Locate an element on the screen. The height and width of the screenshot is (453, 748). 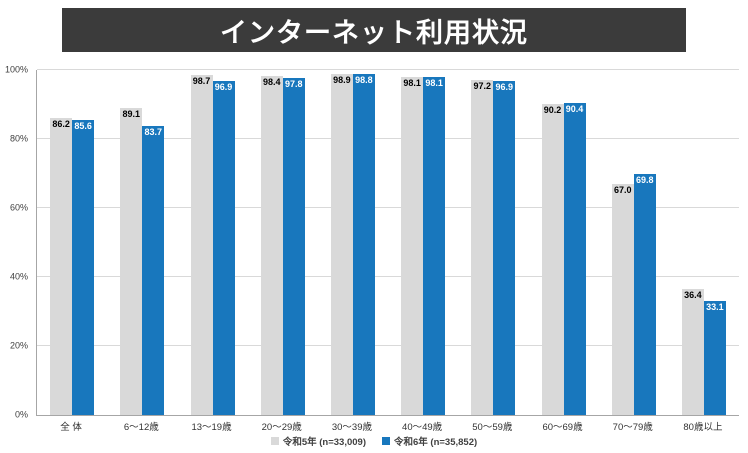
bar-value-label: 36.4 is located at coordinates (693, 295).